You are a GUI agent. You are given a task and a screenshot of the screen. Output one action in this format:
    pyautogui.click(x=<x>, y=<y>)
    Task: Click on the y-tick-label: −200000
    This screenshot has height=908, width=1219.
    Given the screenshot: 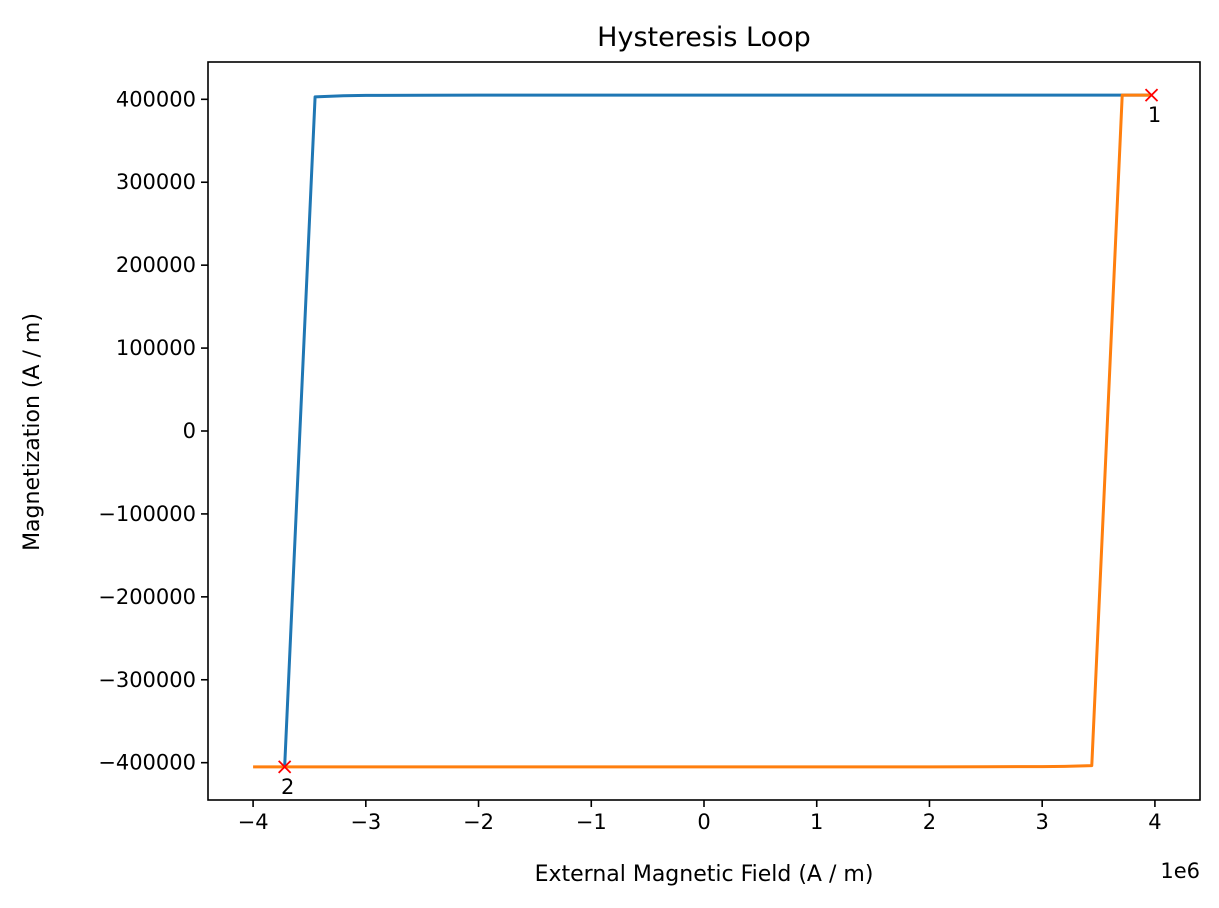 What is the action you would take?
    pyautogui.click(x=147, y=597)
    